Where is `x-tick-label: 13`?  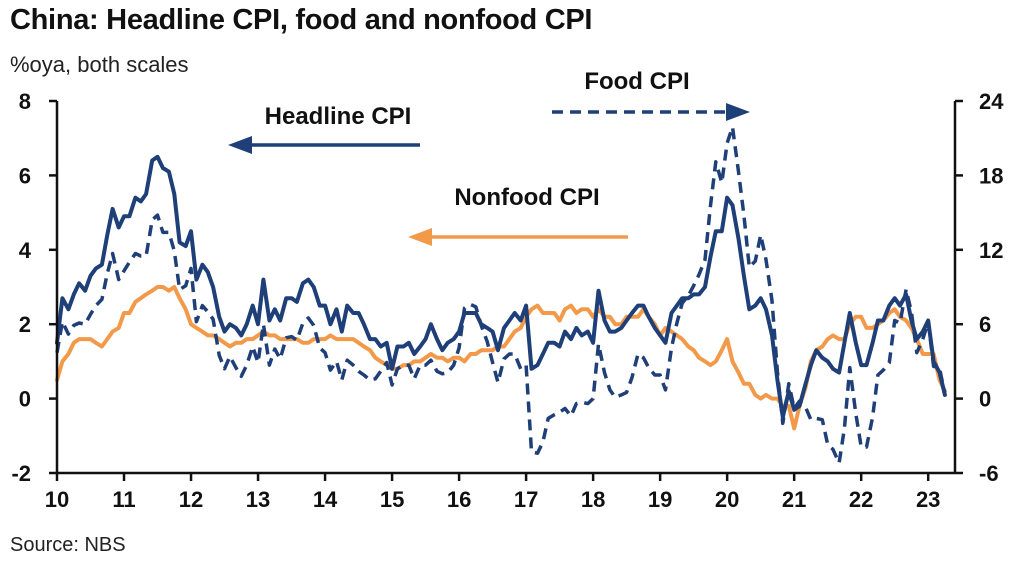 x-tick-label: 13 is located at coordinates (258, 499).